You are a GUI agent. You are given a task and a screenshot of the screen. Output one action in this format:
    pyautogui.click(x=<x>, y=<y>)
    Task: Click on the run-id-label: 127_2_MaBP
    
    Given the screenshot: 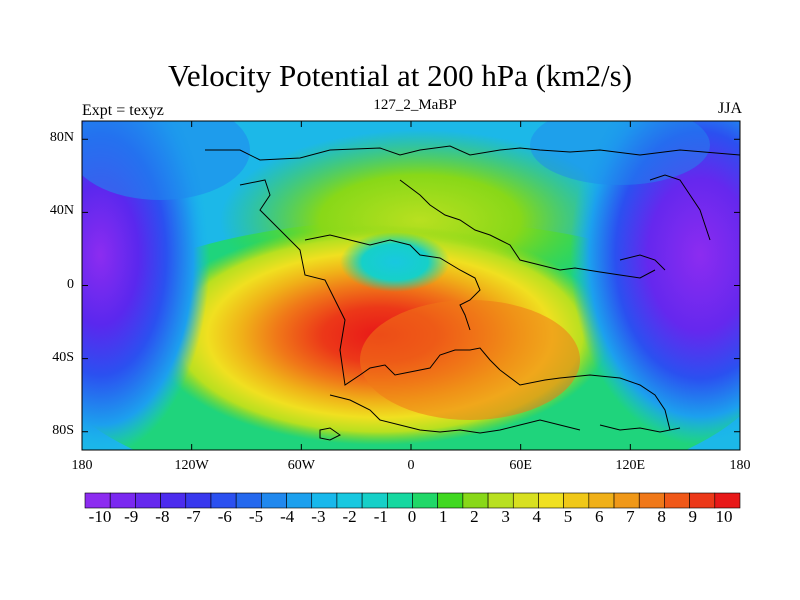 What is the action you would take?
    pyautogui.click(x=415, y=105)
    